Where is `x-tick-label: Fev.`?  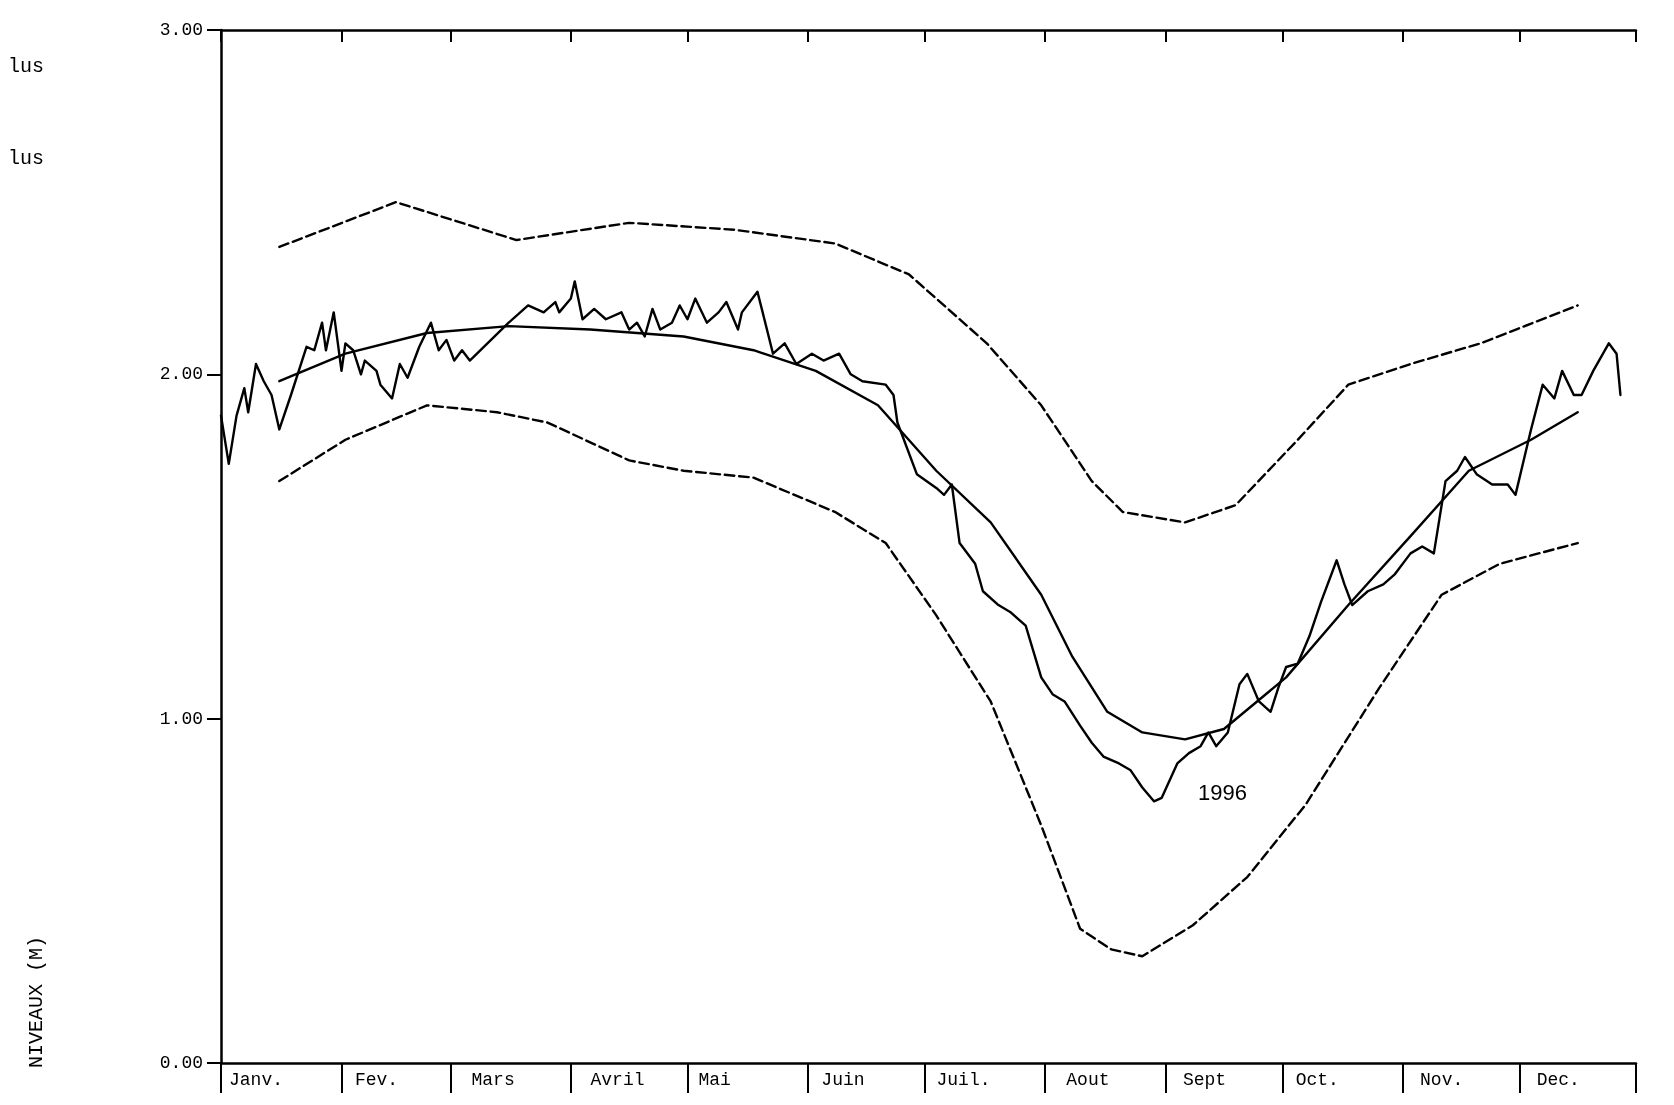 x-tick-label: Fev. is located at coordinates (376, 1080).